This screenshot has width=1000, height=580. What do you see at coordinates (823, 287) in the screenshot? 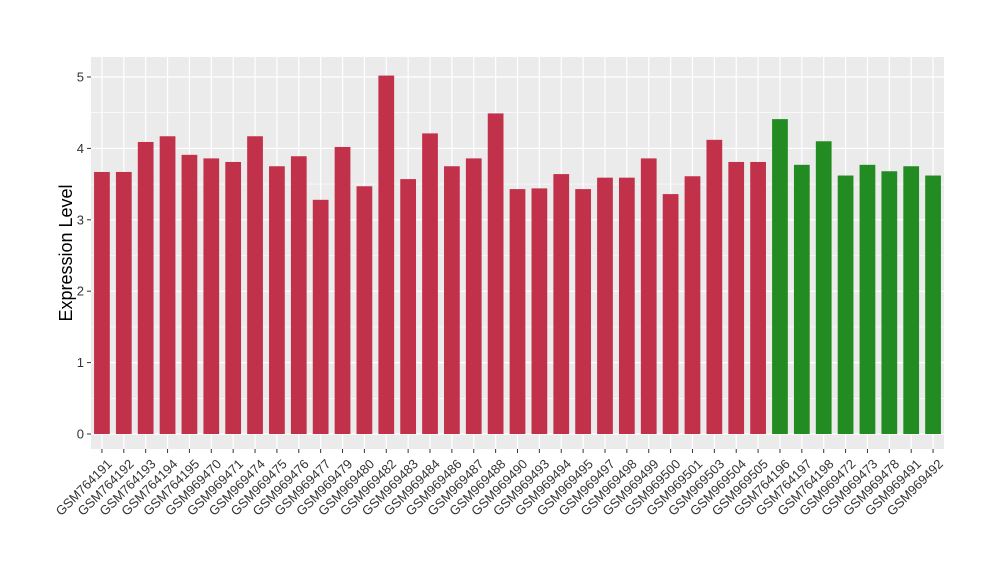
I see `bar-GSM764198` at bounding box center [823, 287].